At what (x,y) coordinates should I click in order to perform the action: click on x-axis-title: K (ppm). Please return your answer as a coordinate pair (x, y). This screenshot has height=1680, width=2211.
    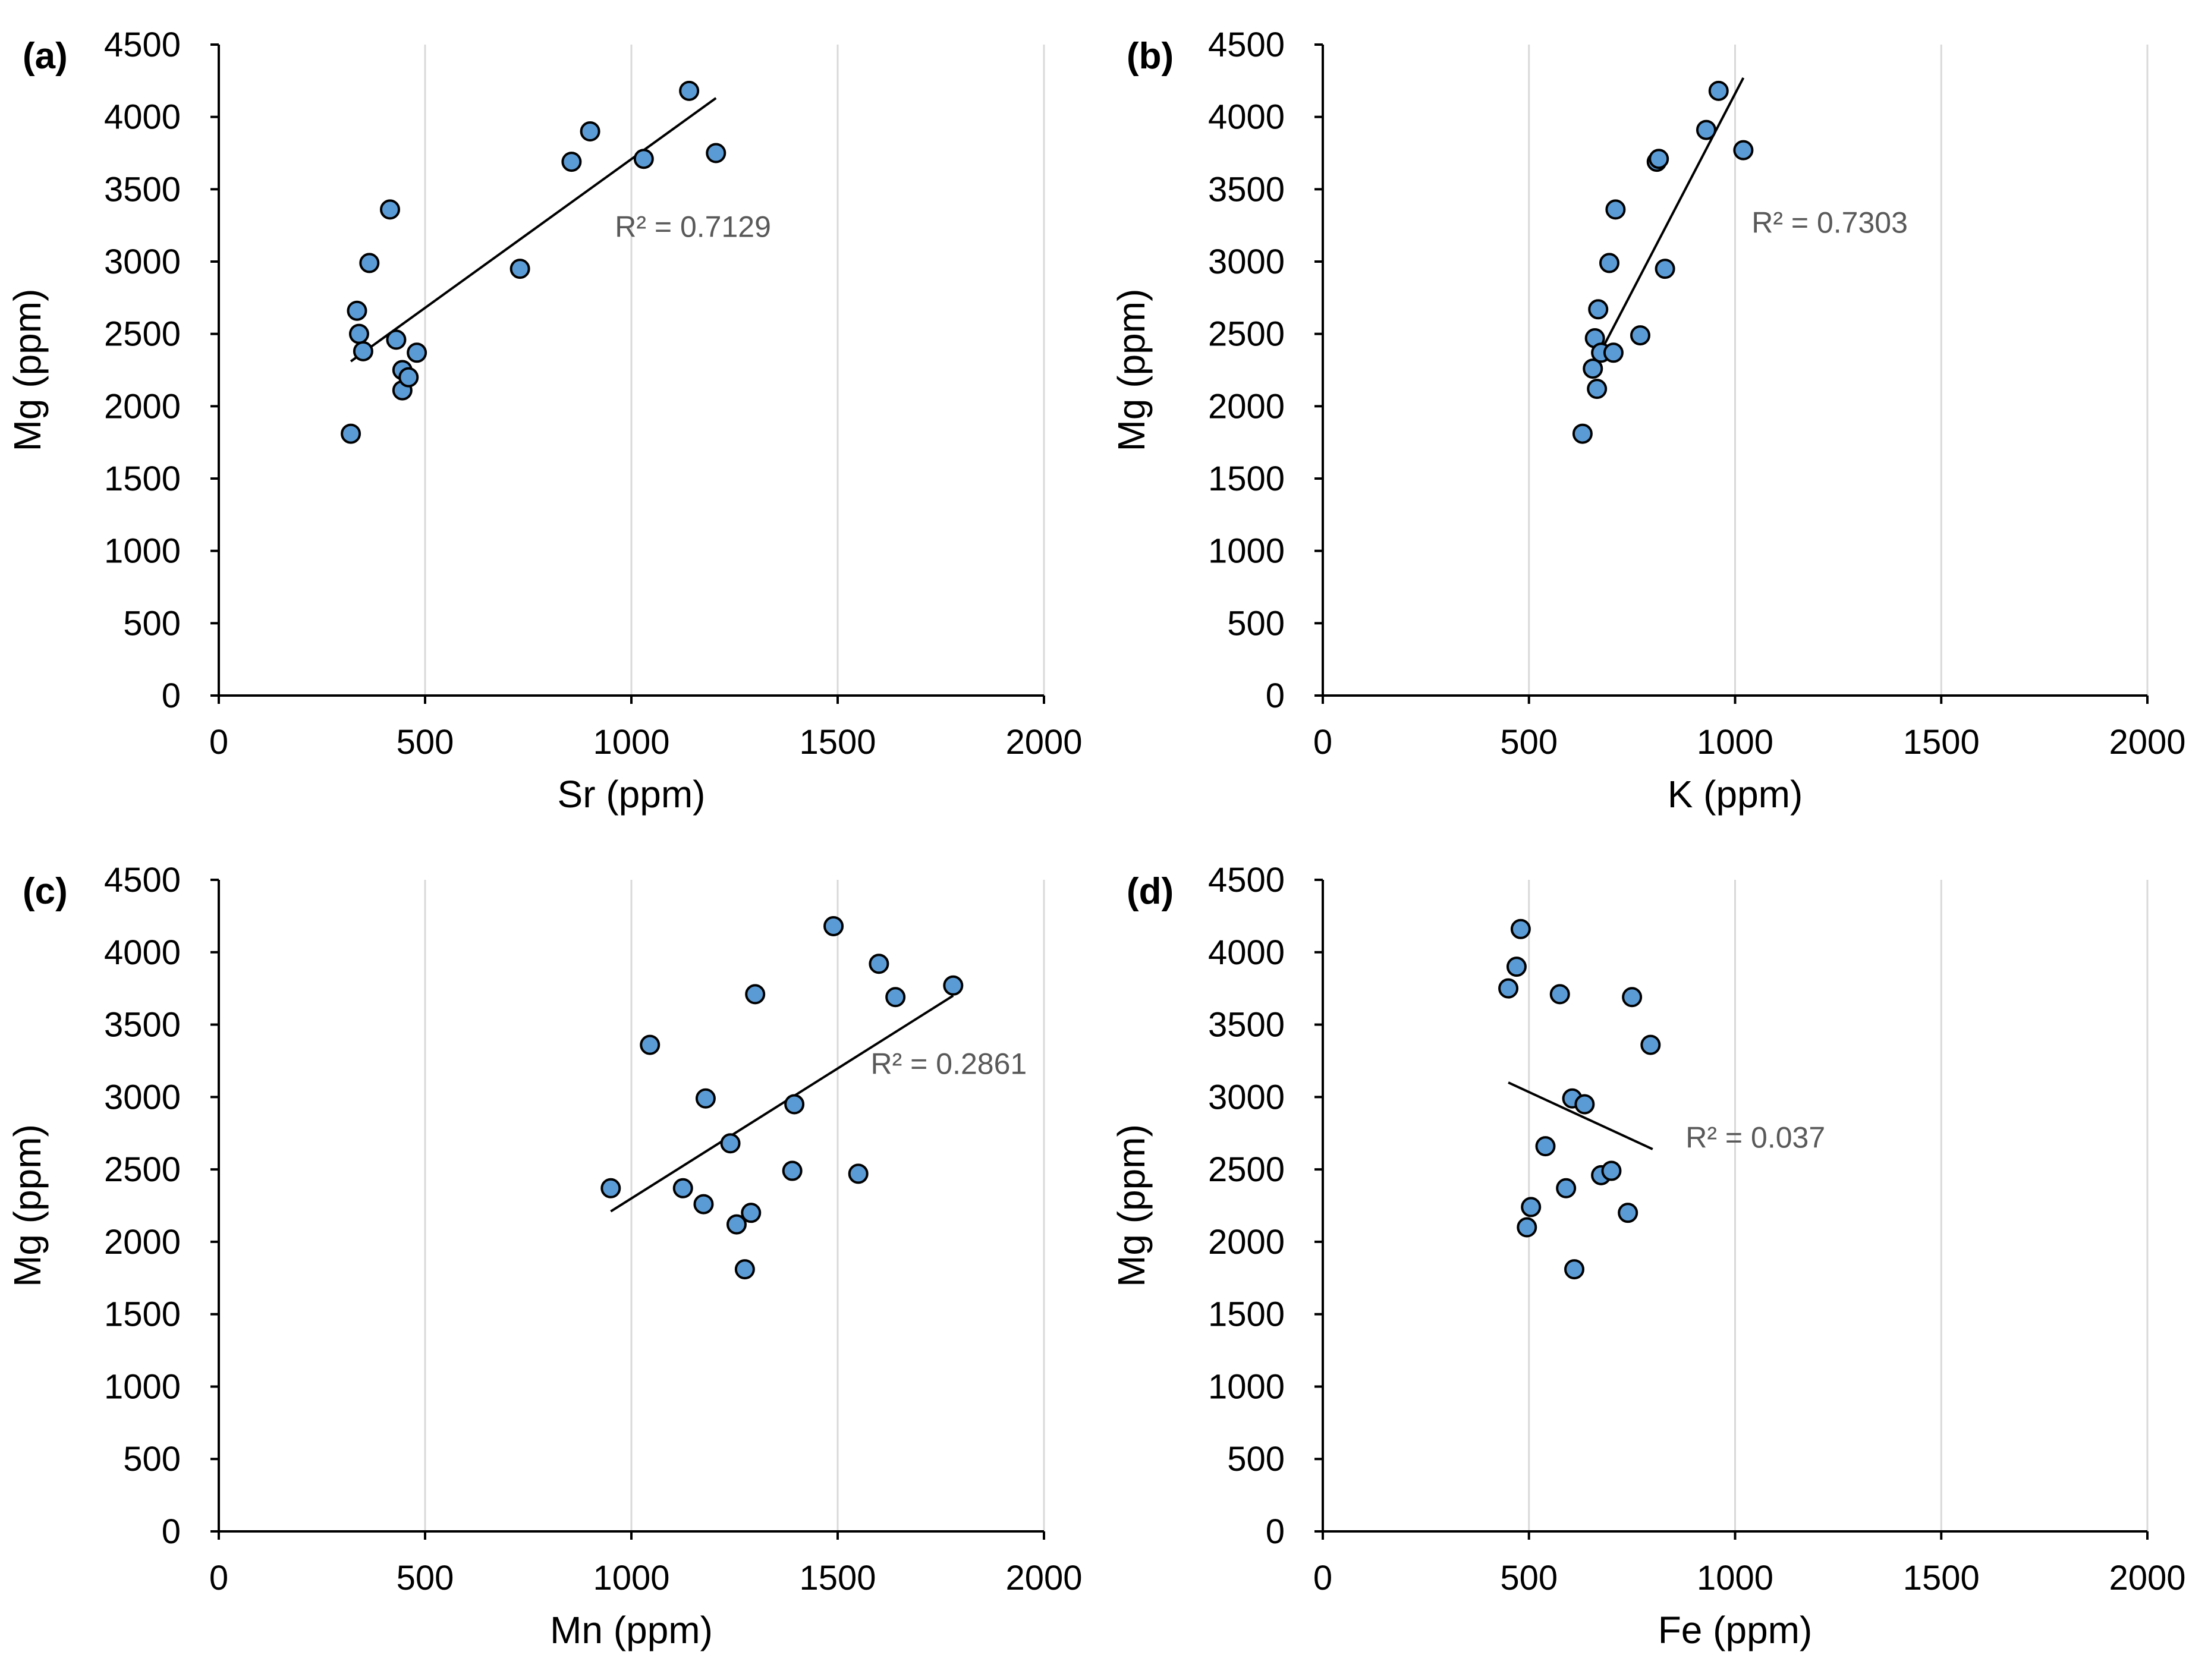
    Looking at the image, I should click on (1735, 794).